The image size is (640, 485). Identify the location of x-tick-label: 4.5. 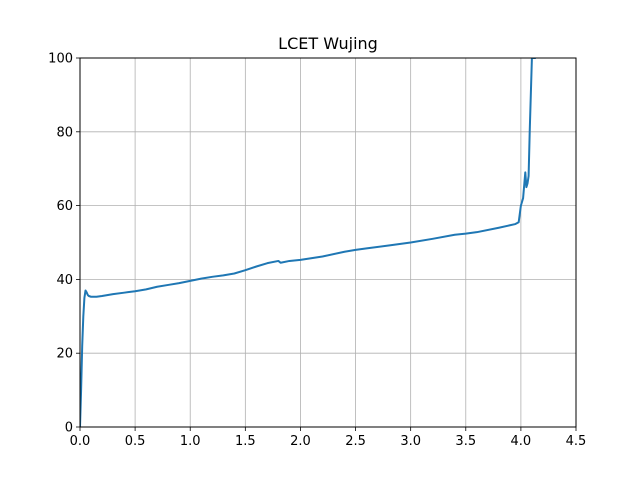
(576, 441).